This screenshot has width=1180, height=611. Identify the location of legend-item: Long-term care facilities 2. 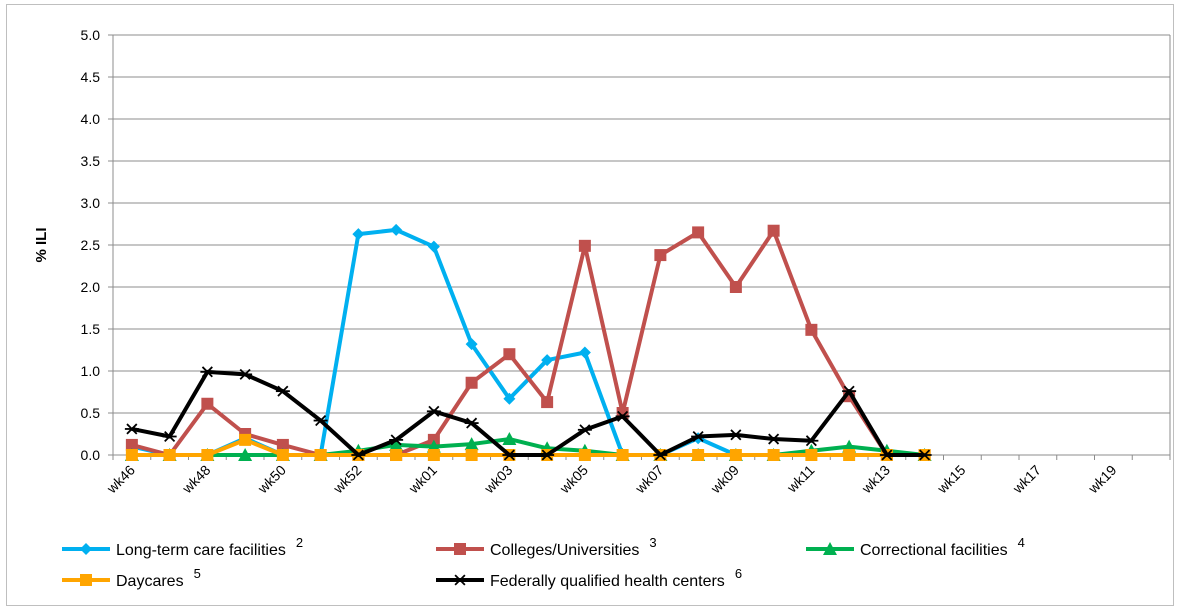
(182, 547).